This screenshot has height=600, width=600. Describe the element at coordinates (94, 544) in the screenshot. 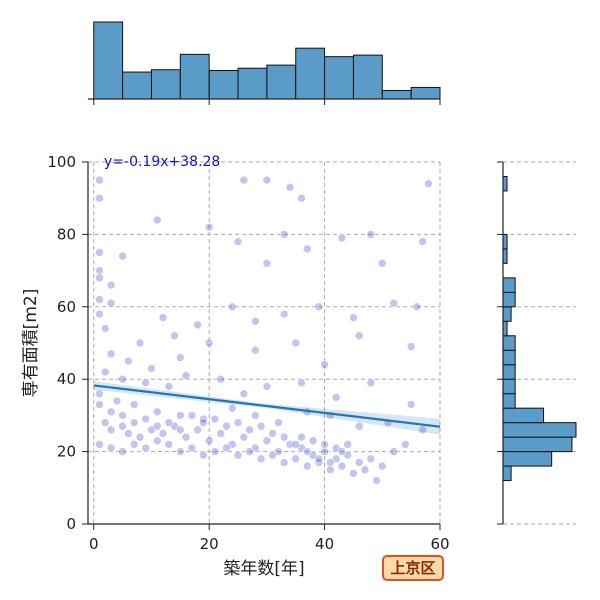

I see `x-tick-label: 0` at that location.